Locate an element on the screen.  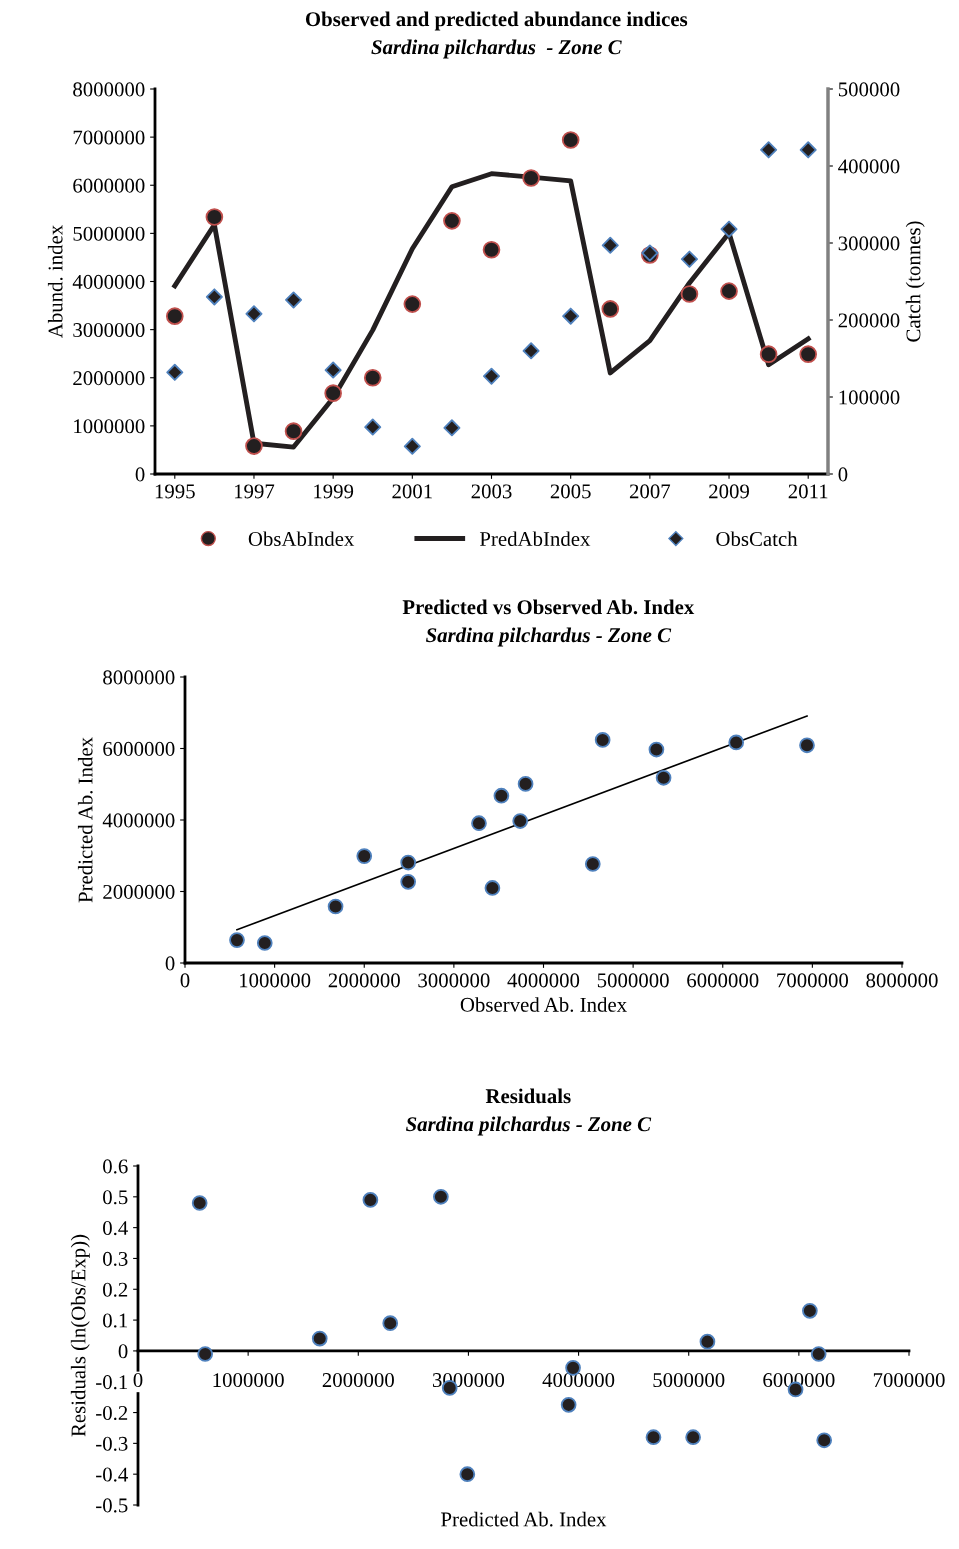
x-tick-label: 0 is located at coordinates (185, 980).